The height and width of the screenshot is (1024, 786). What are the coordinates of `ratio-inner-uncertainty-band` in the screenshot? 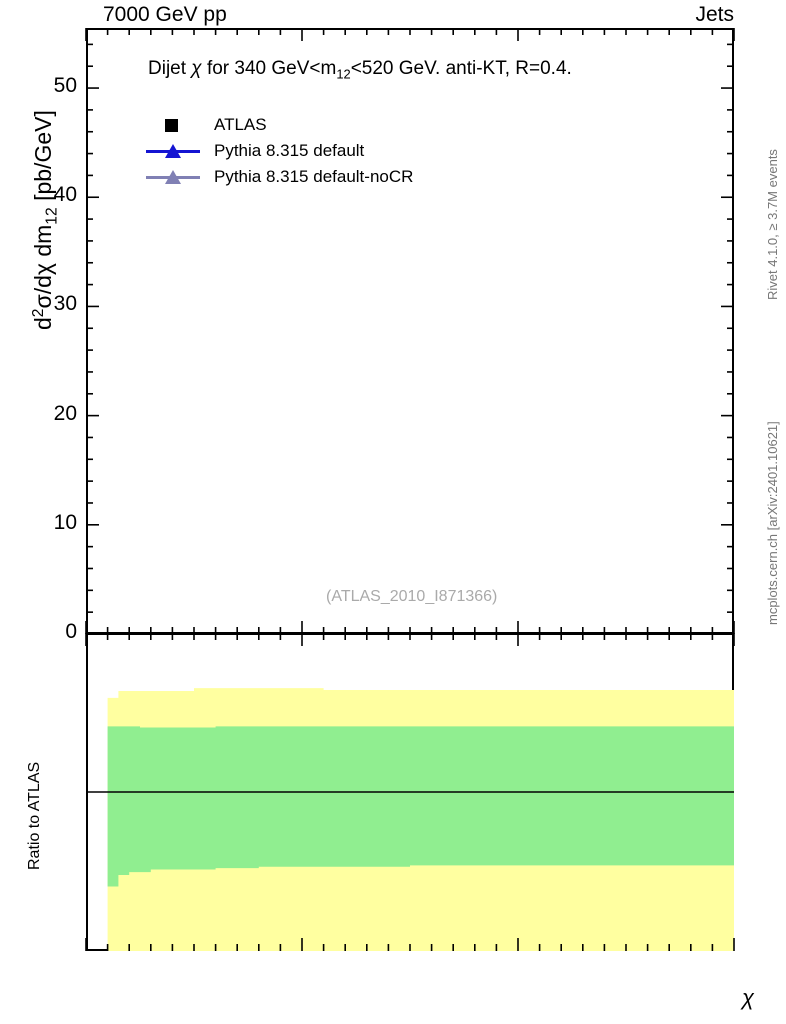 It's located at (420, 806).